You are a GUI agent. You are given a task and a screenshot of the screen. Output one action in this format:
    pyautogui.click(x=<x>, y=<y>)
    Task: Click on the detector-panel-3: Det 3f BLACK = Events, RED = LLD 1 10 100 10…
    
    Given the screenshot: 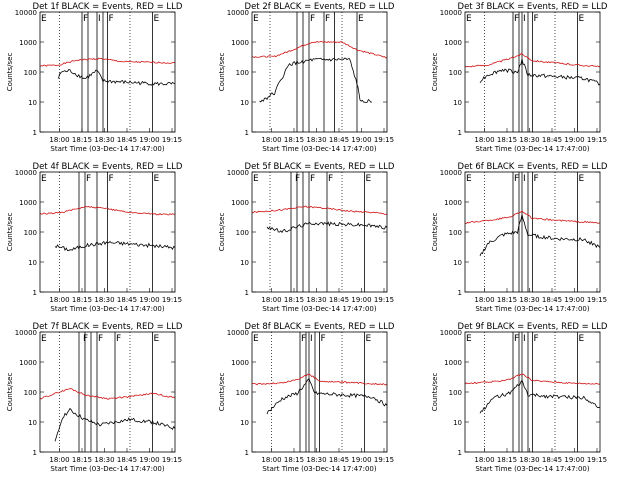 What is the action you would take?
    pyautogui.click(x=519, y=77)
    